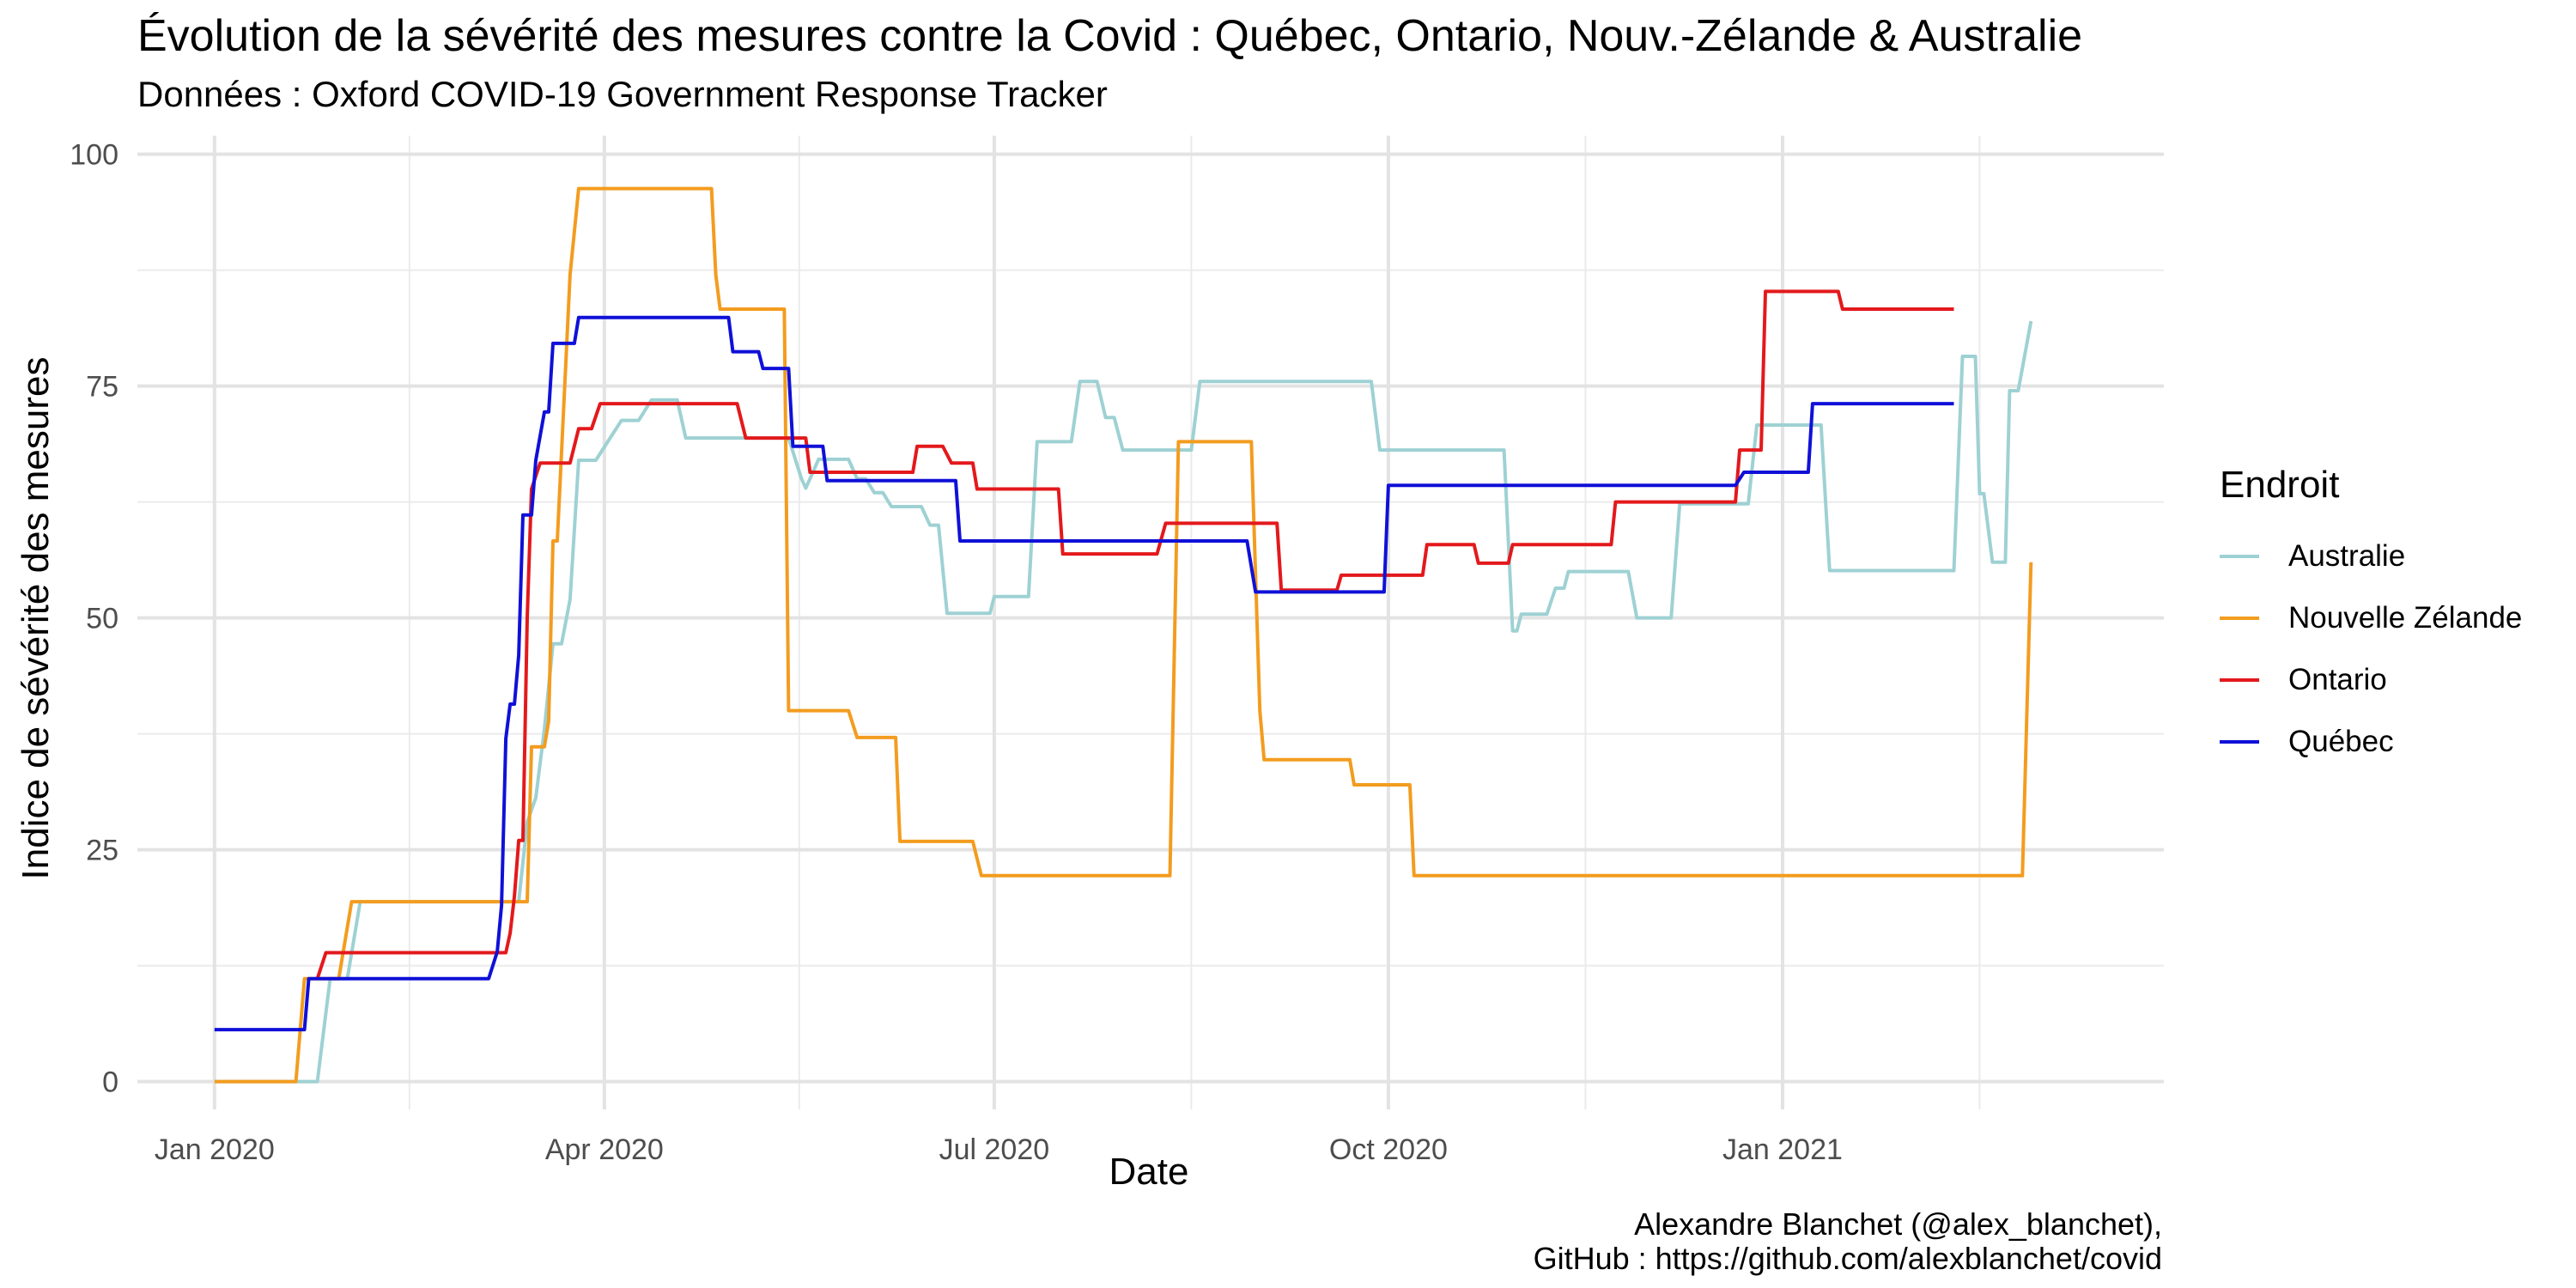 This screenshot has width=2576, height=1288. Describe the element at coordinates (110, 1082) in the screenshot. I see `y-tick-label: 0` at that location.